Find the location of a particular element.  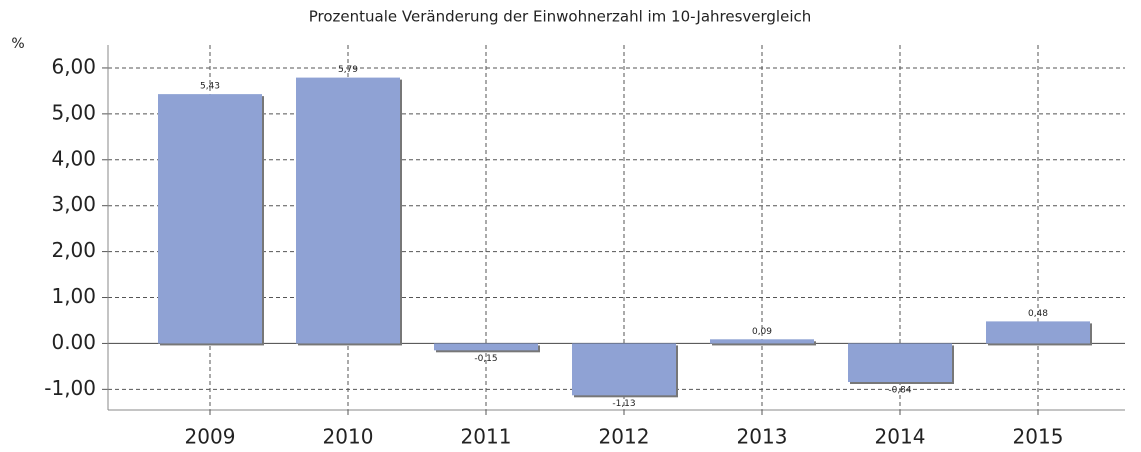

value-label: -0,84 is located at coordinates (900, 390).